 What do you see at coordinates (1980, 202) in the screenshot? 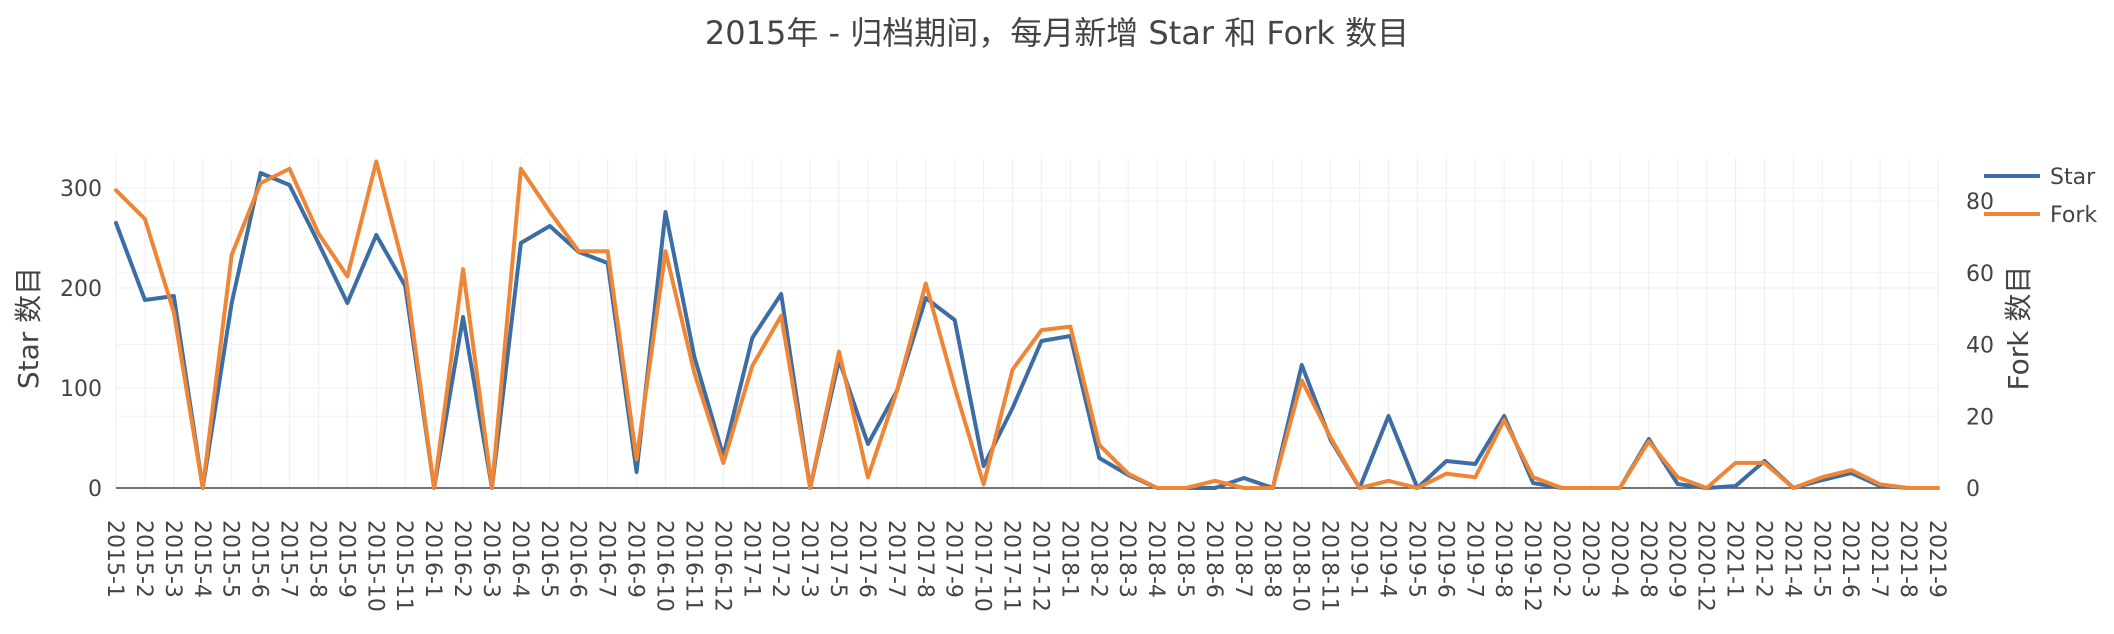
I see `right-tick-label: 80` at bounding box center [1980, 202].